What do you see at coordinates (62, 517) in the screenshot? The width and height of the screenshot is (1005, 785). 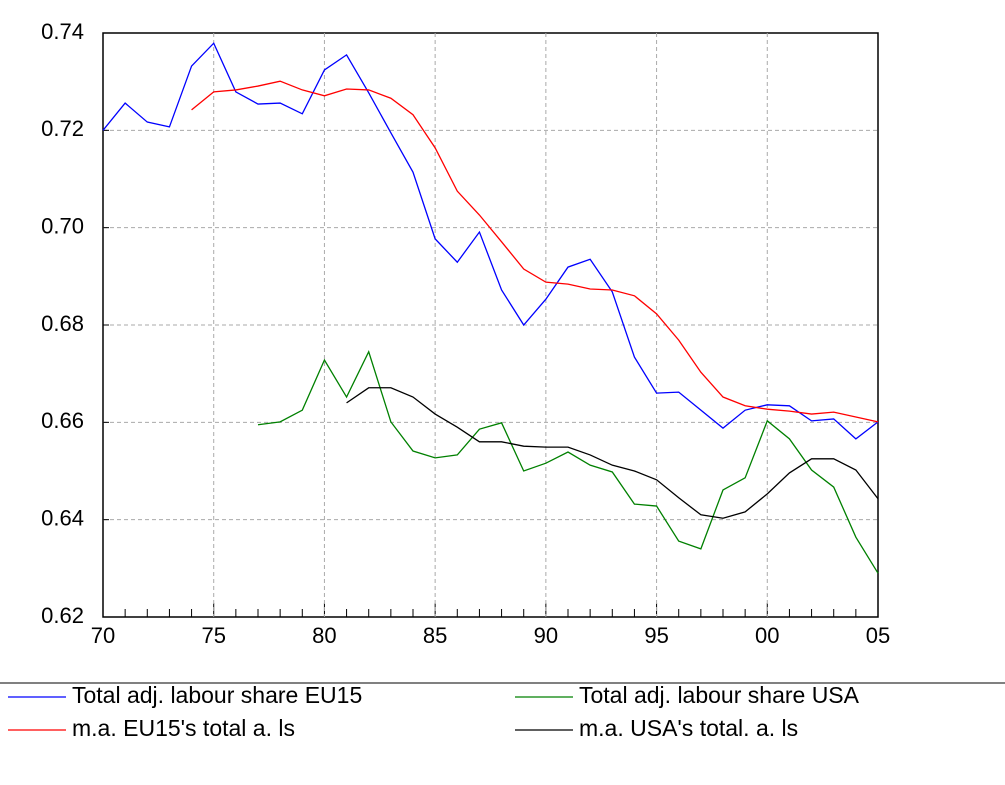 I see `y-tick-label: 0.64` at bounding box center [62, 517].